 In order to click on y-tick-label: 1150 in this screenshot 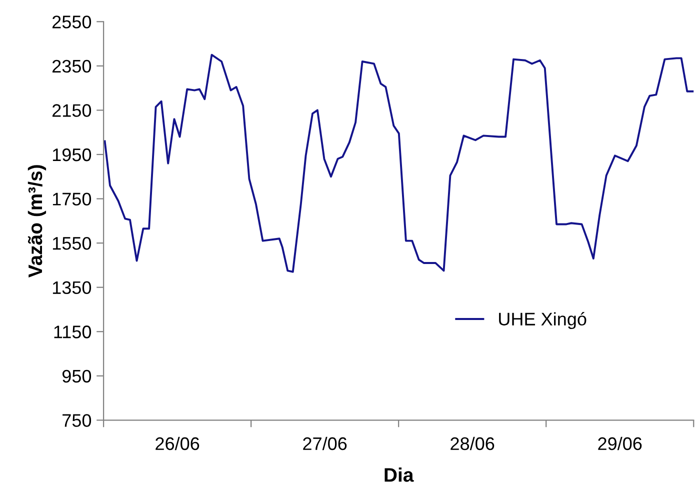, I will do `click(73, 332)`.